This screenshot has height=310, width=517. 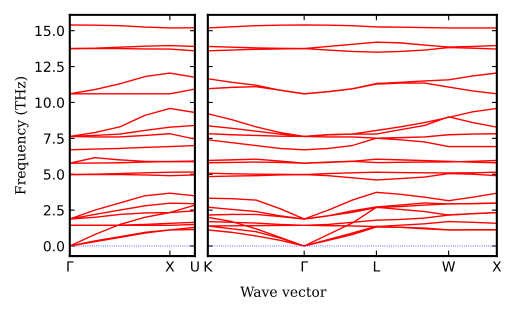 What do you see at coordinates (21, 135) in the screenshot?
I see `y-axis-title: Frequency (THz)` at bounding box center [21, 135].